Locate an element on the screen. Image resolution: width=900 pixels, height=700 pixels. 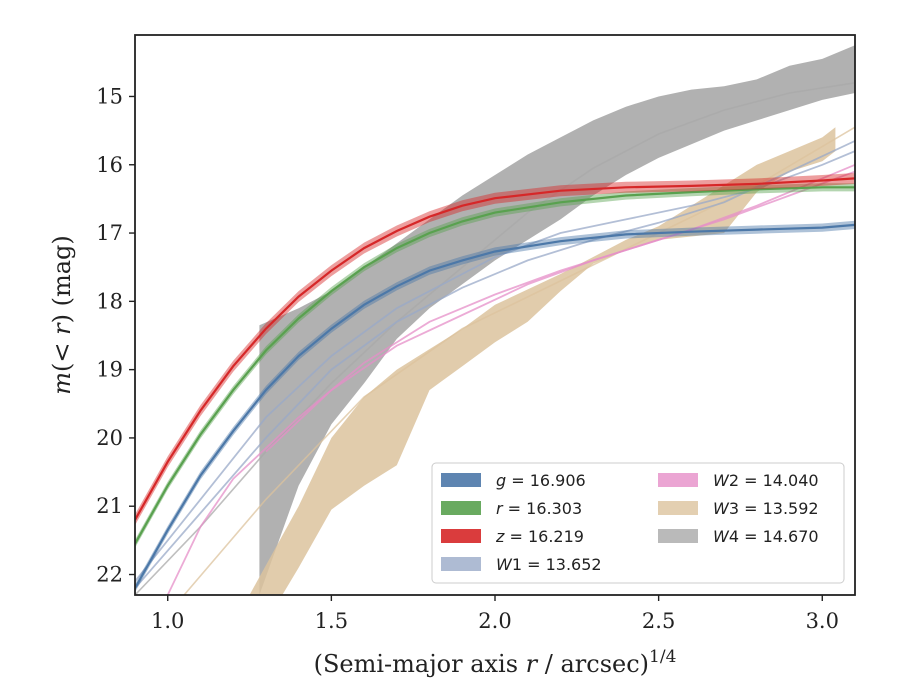
x-tick-label: 3.0 is located at coordinates (822, 621).